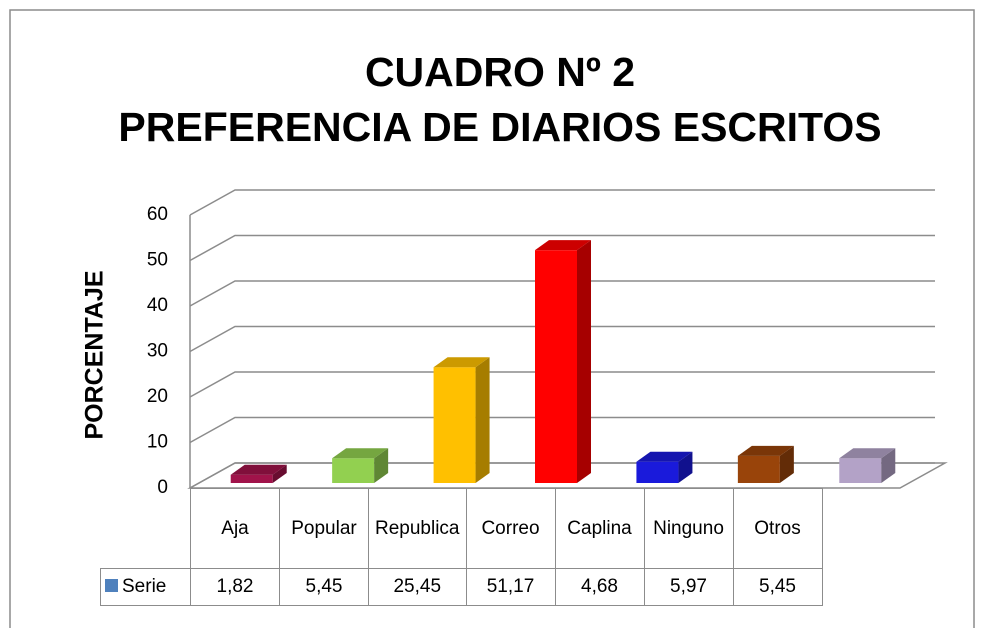 The width and height of the screenshot is (985, 628). Describe the element at coordinates (324, 528) in the screenshot. I see `category-cell: Popular` at that location.